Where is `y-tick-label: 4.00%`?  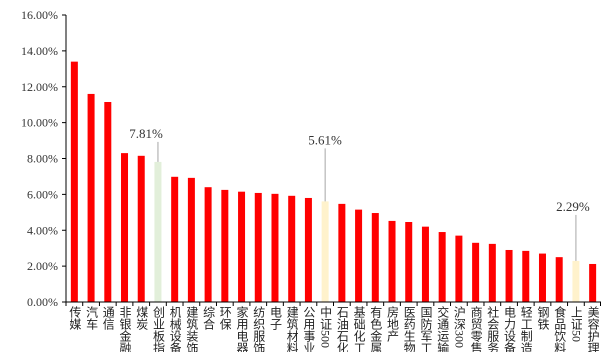
y-tick-label: 4.00% is located at coordinates (42, 230).